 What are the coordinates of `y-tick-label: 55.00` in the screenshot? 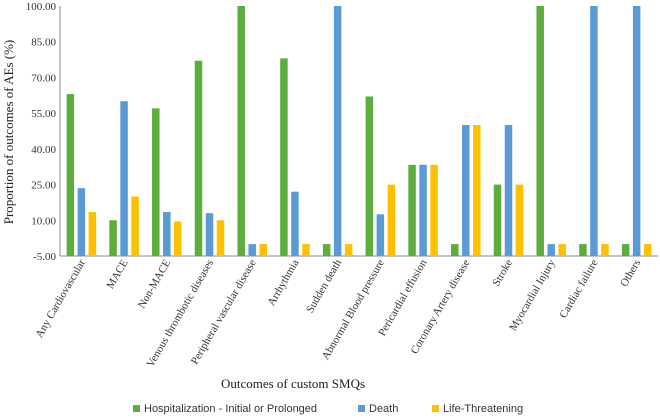 It's located at (43, 114).